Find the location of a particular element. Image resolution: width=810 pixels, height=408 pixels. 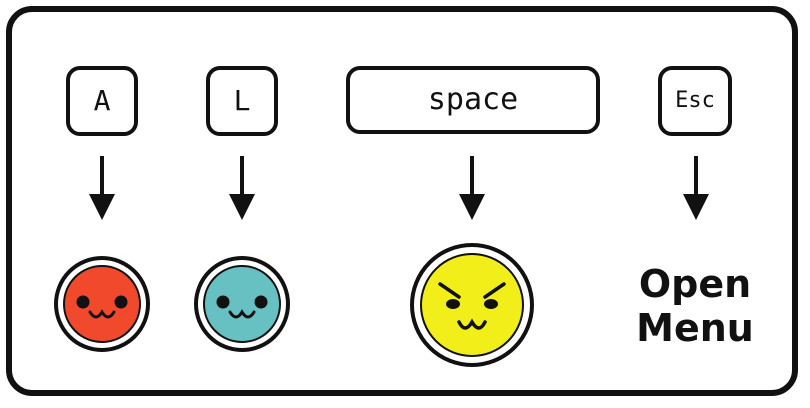

open-menu-line2: Menu is located at coordinates (695, 328).